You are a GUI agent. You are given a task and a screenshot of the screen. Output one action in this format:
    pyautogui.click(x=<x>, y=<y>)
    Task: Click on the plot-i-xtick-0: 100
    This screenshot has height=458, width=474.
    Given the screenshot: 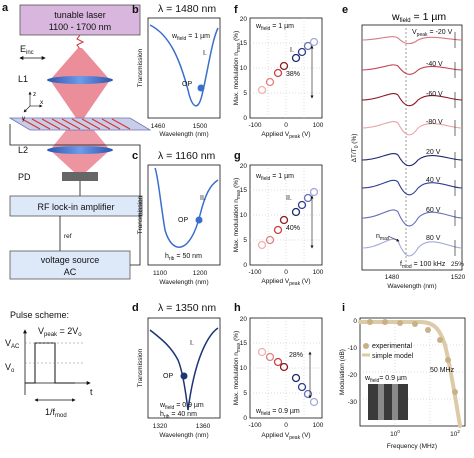 What is the action you would take?
    pyautogui.click(x=395, y=433)
    